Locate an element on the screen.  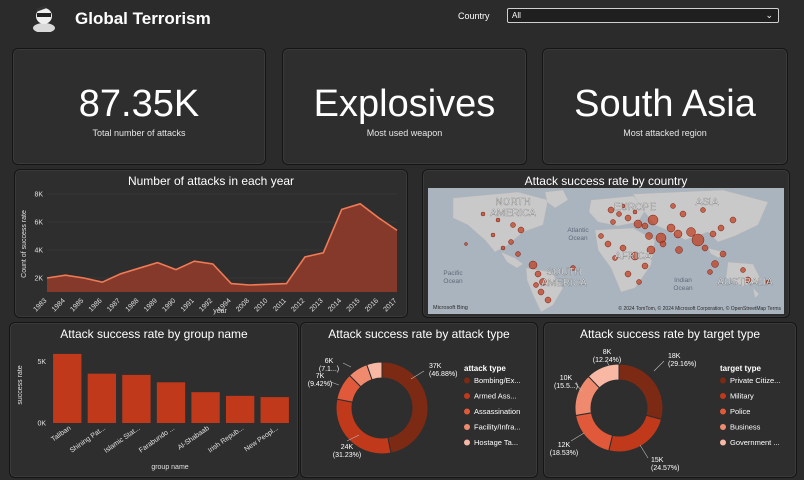
panel-title: Attack success rate by country is located at coordinates (606, 181).